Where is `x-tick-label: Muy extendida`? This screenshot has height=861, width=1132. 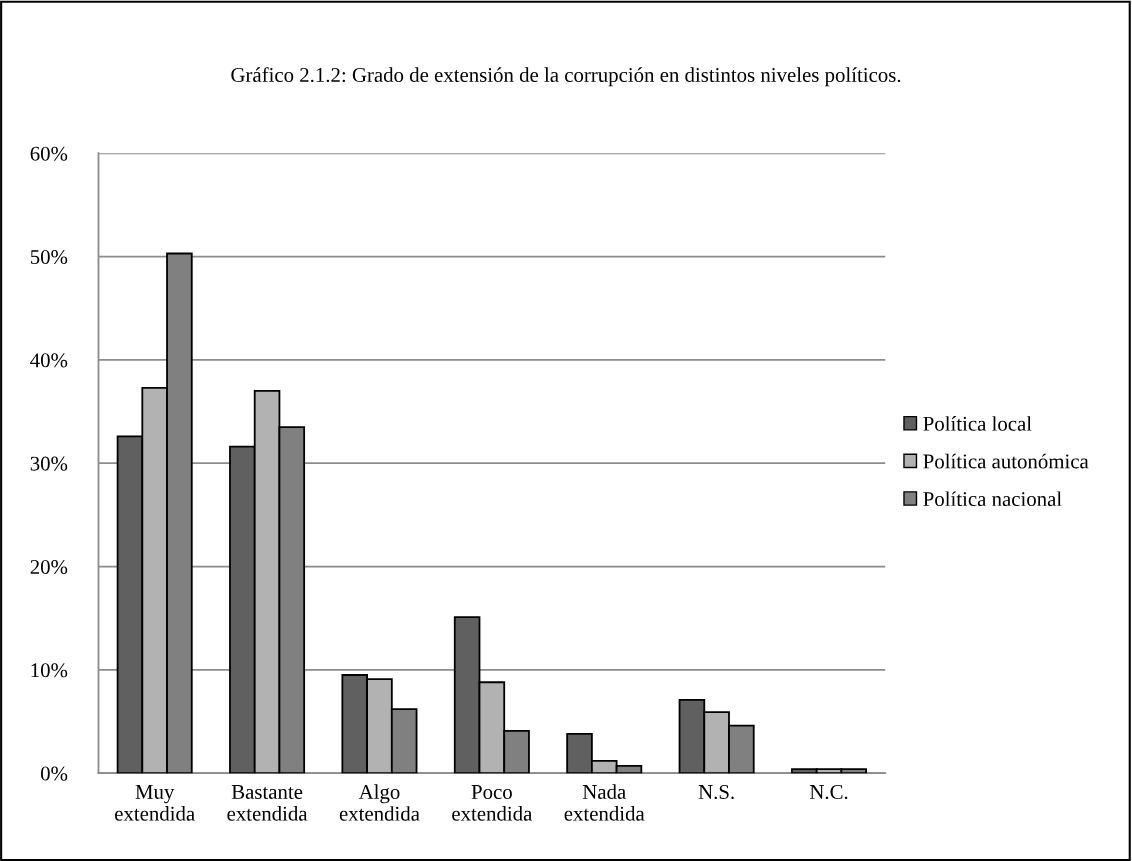 x-tick-label: Muy extendida is located at coordinates (155, 803).